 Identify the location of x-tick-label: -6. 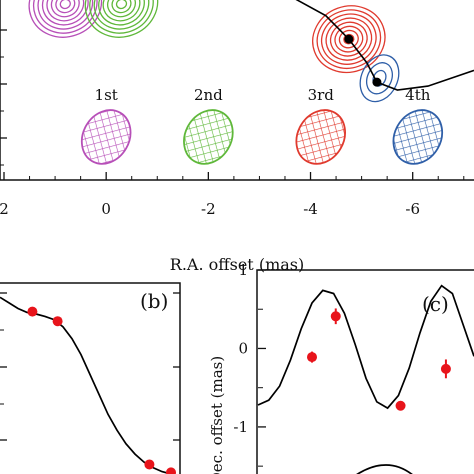
(412, 209).